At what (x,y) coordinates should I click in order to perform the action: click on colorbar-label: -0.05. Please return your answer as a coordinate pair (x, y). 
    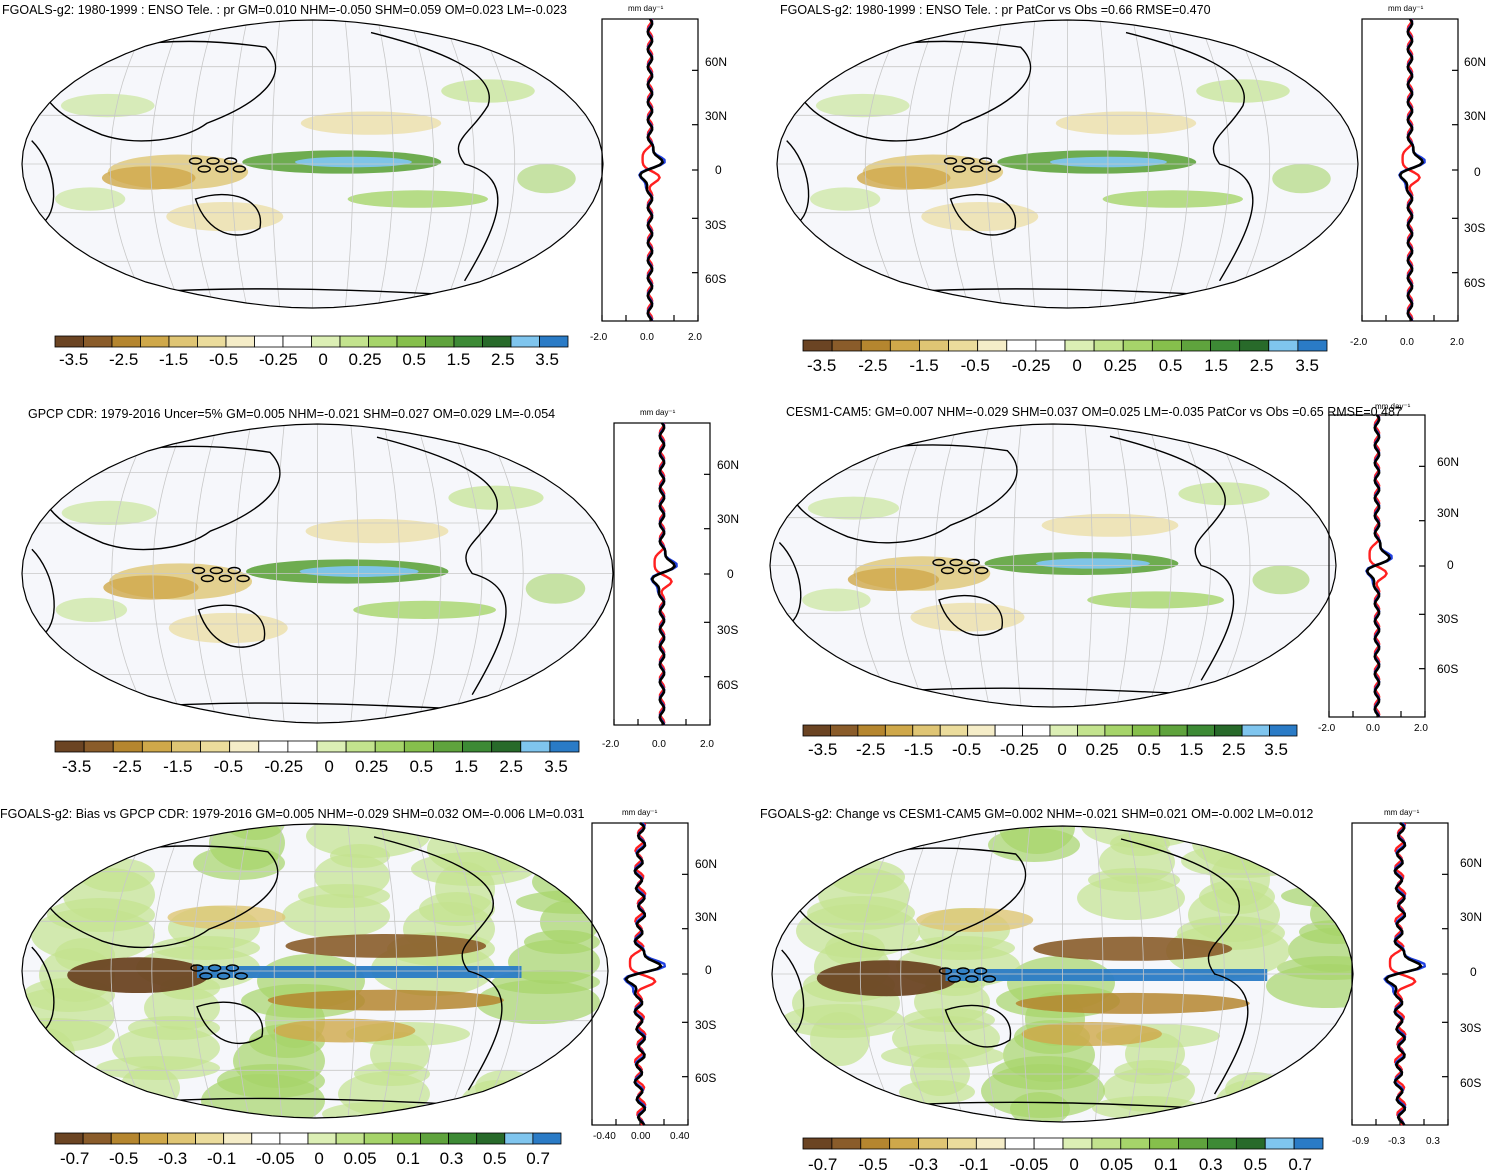
    Looking at the image, I should click on (275, 1158).